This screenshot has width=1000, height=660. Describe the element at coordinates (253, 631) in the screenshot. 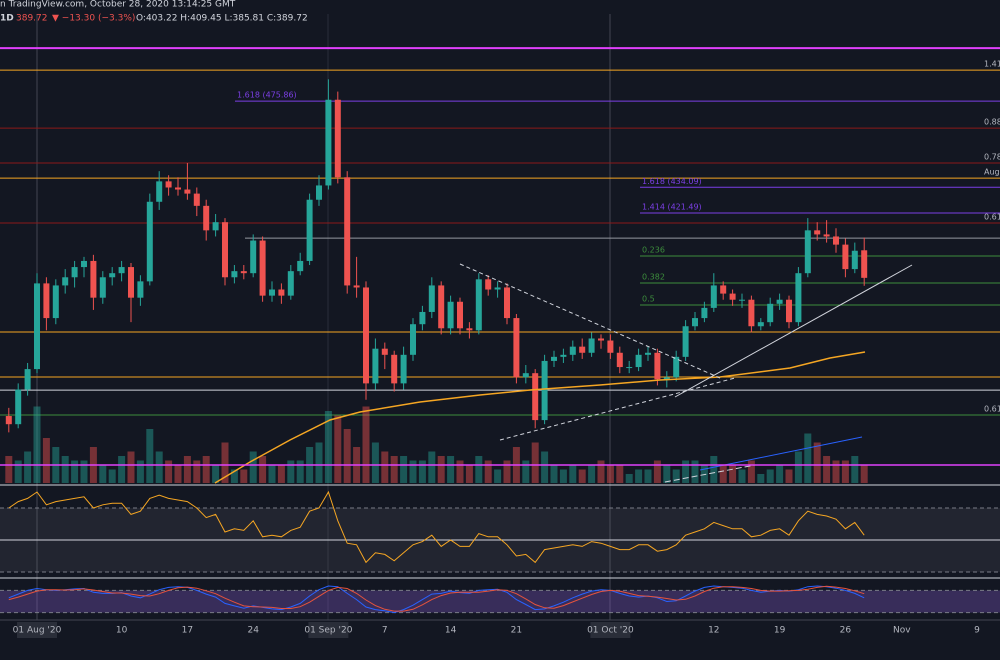

I see `x-tick-label: 24` at that location.